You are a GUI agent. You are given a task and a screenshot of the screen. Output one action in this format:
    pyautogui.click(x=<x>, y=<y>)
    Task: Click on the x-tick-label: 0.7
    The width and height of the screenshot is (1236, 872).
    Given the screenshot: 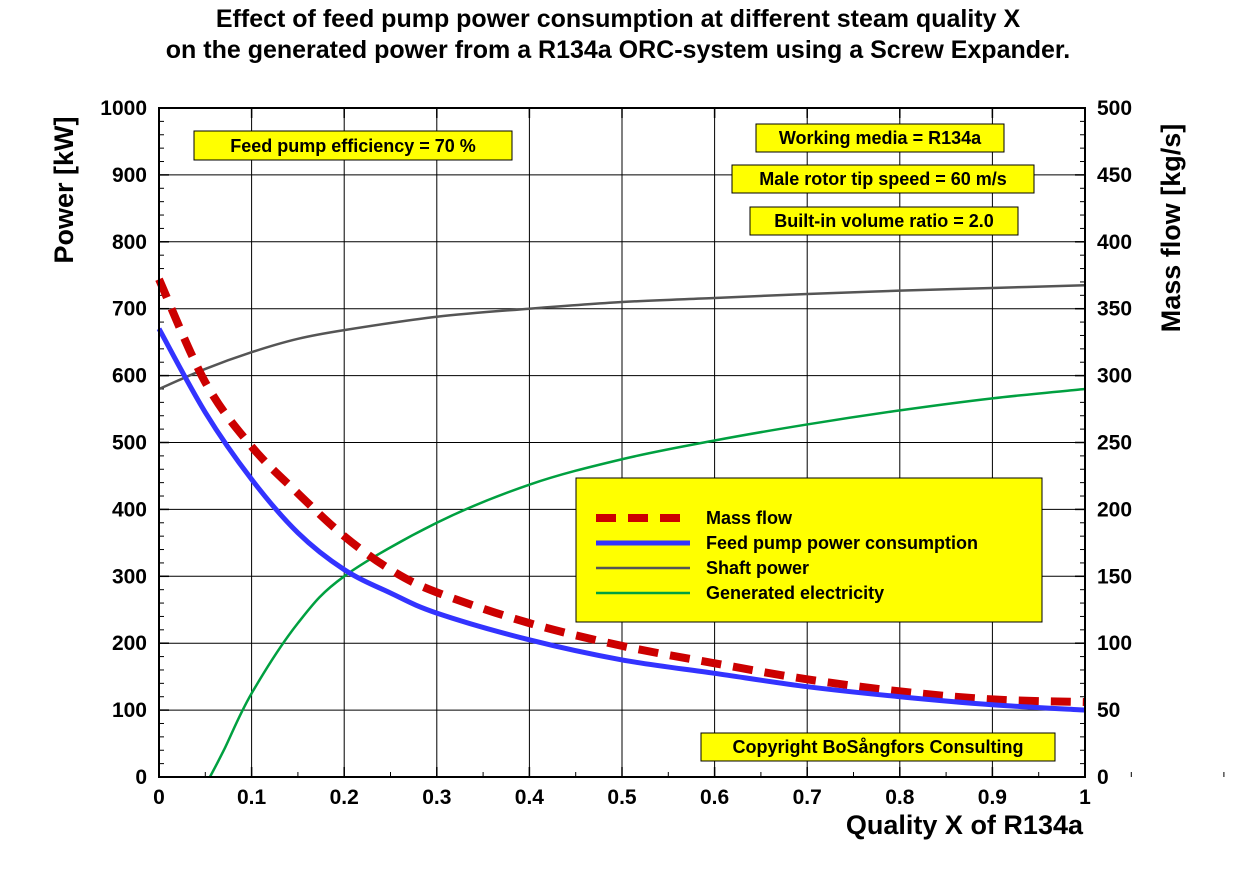 What is the action you would take?
    pyautogui.click(x=807, y=797)
    